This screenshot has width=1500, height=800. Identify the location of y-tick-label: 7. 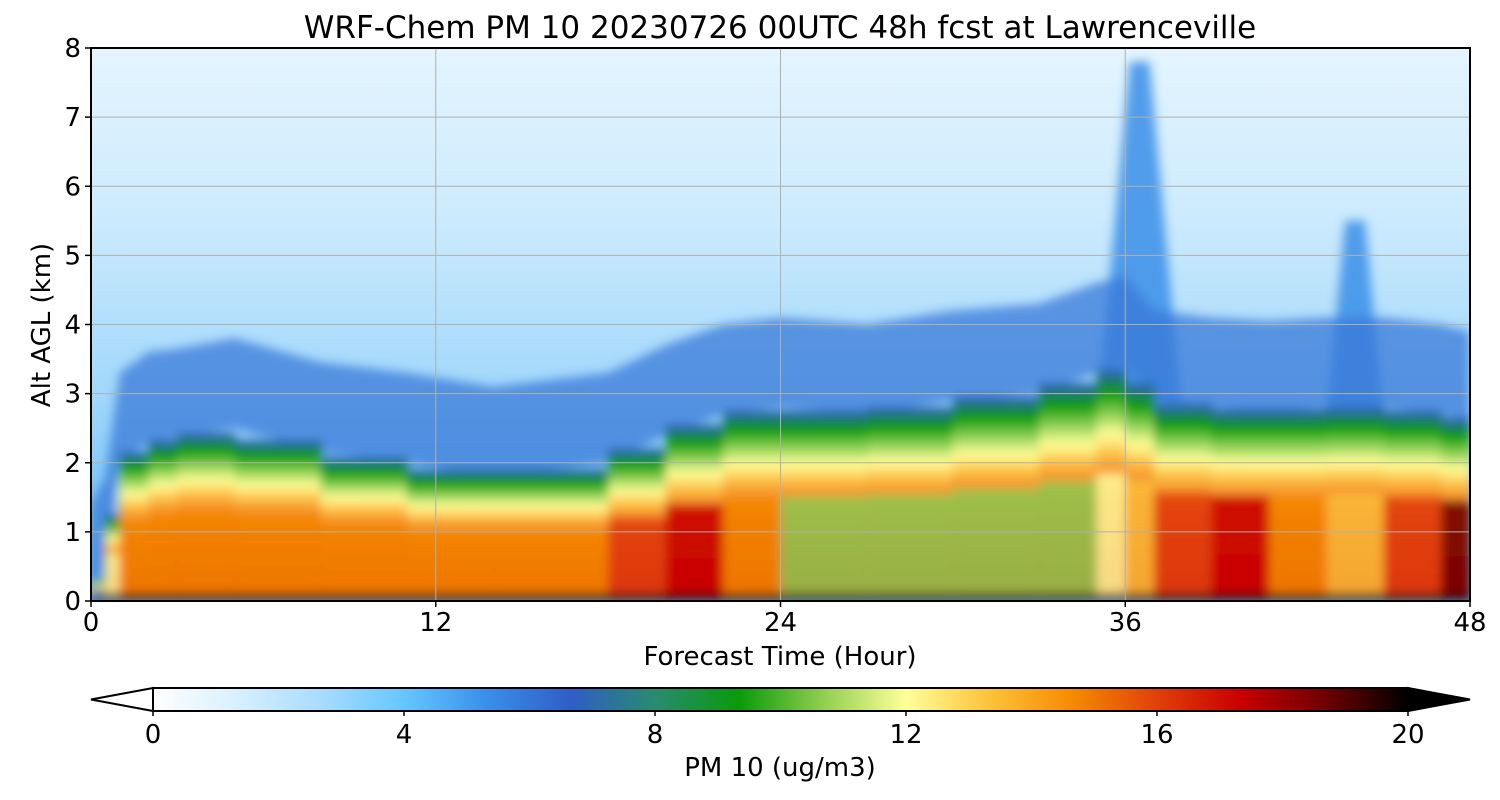
(72, 118).